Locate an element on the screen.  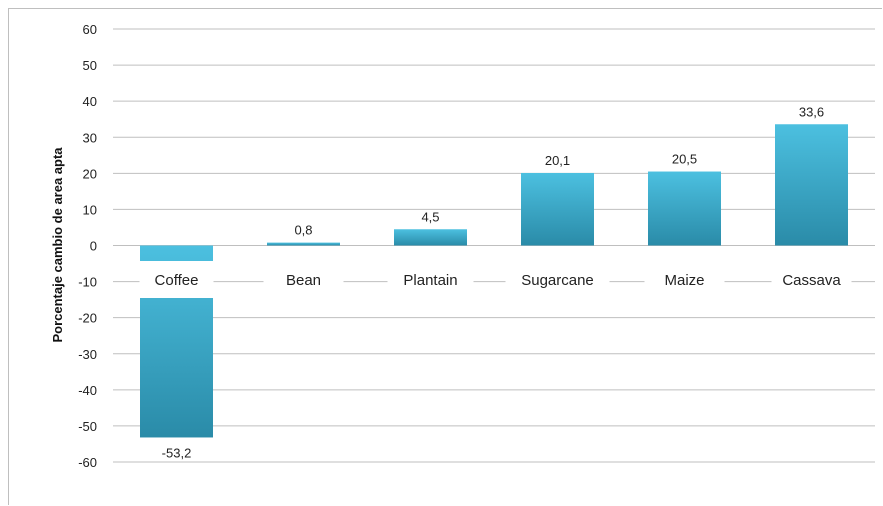
y-tick-label: -20 is located at coordinates (87, 318).